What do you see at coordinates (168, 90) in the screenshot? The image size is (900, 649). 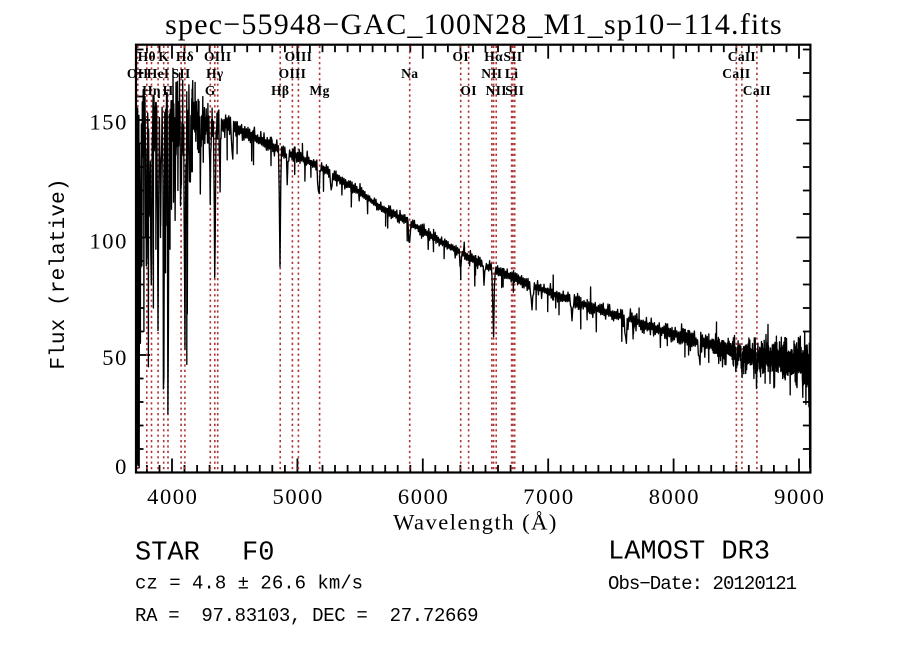 I see `svg-text: H` at bounding box center [168, 90].